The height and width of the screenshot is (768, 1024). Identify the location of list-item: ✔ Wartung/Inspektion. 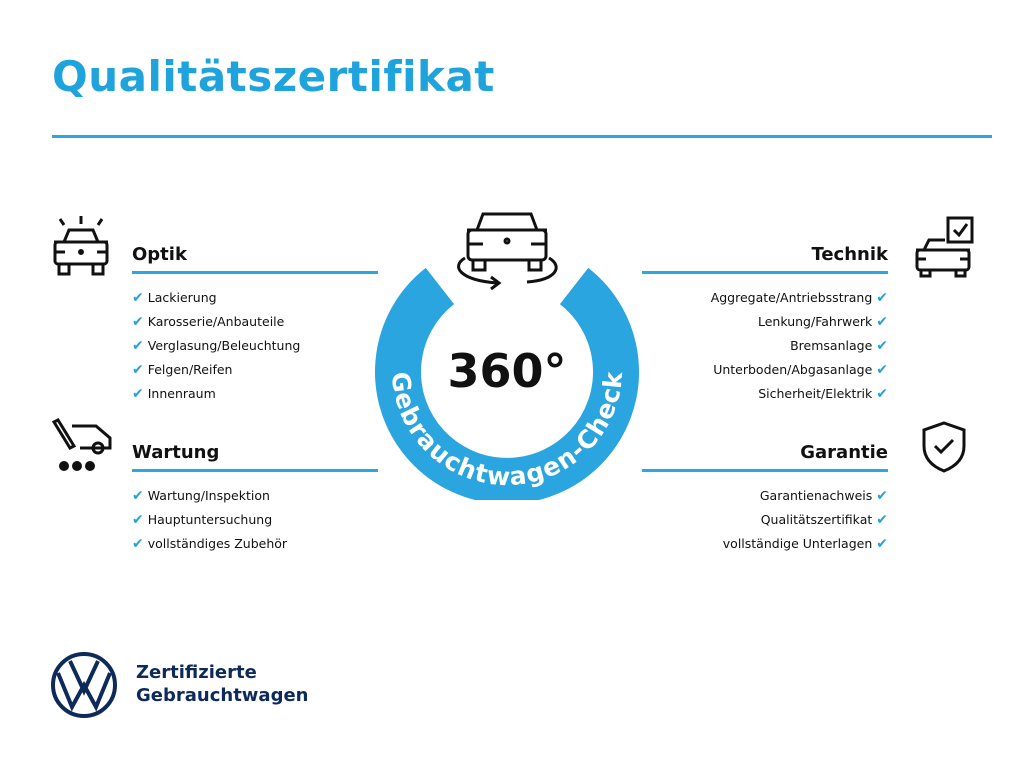
(201, 496).